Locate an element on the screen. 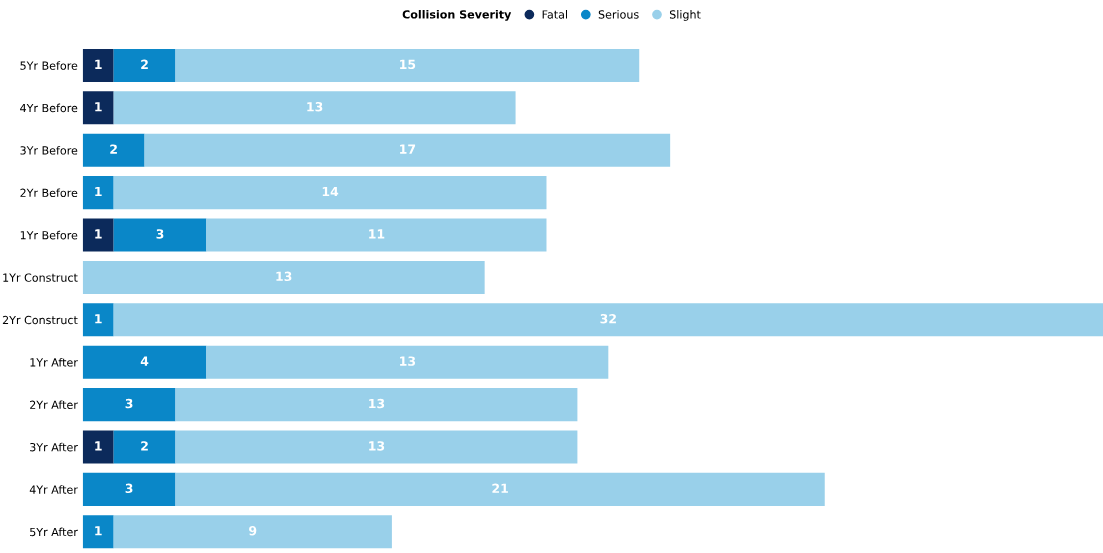 The height and width of the screenshot is (553, 1103). y-tick-label: 5Yr Before is located at coordinates (49, 65).